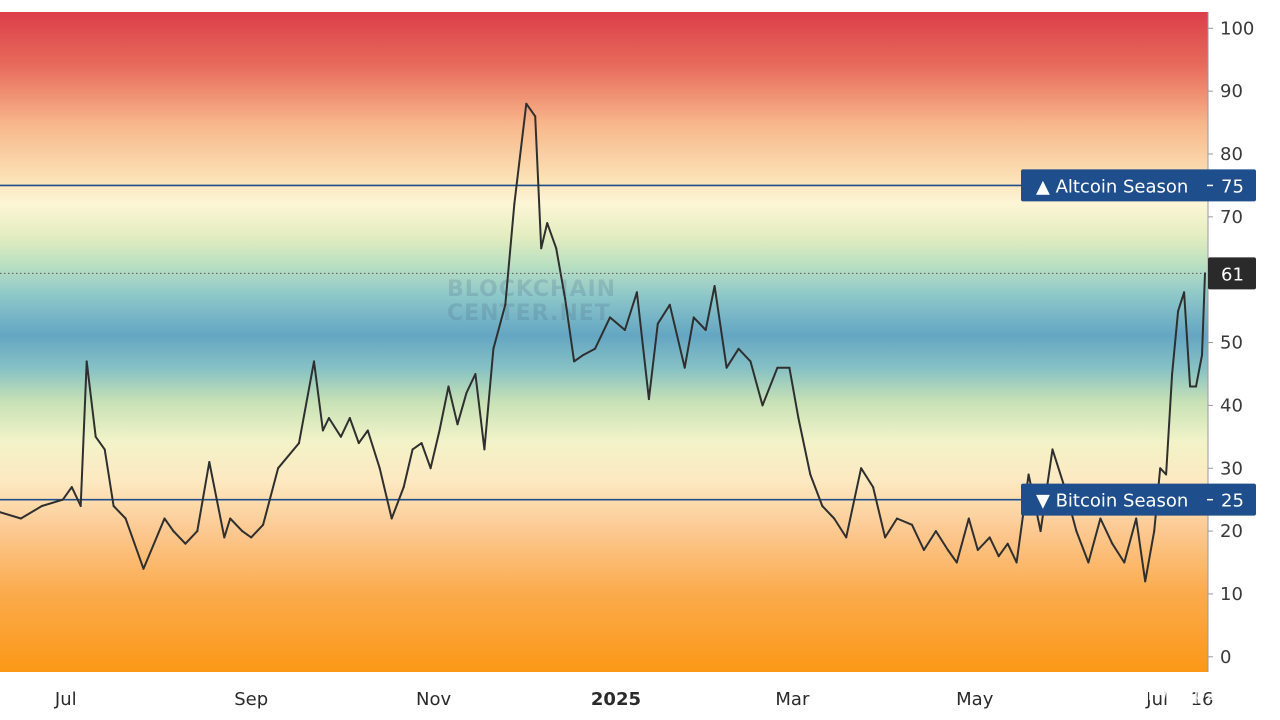  I want to click on credit-text: @Abrar Anwar p2p, so click(1140, 694).